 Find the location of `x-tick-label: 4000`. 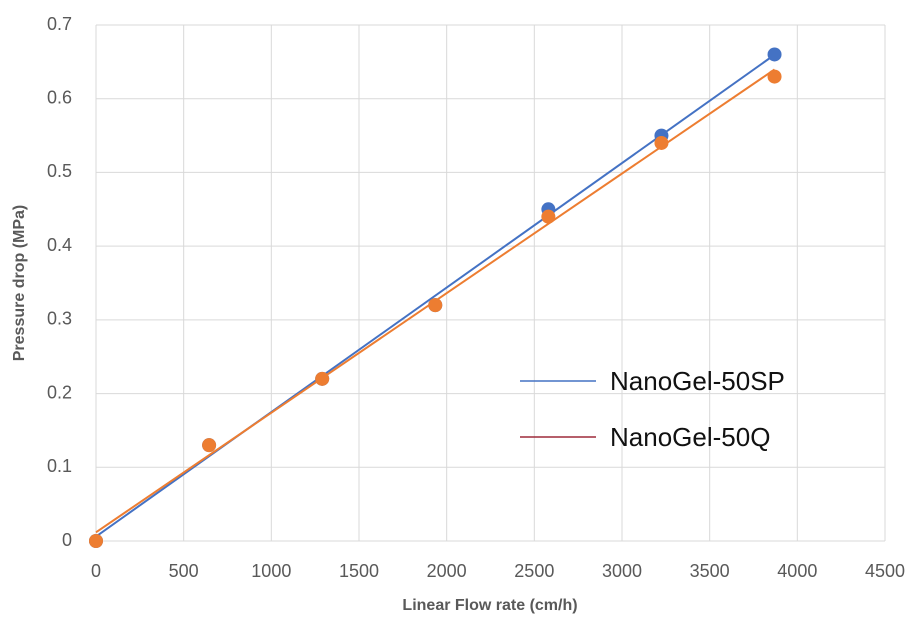

x-tick-label: 4000 is located at coordinates (797, 571).